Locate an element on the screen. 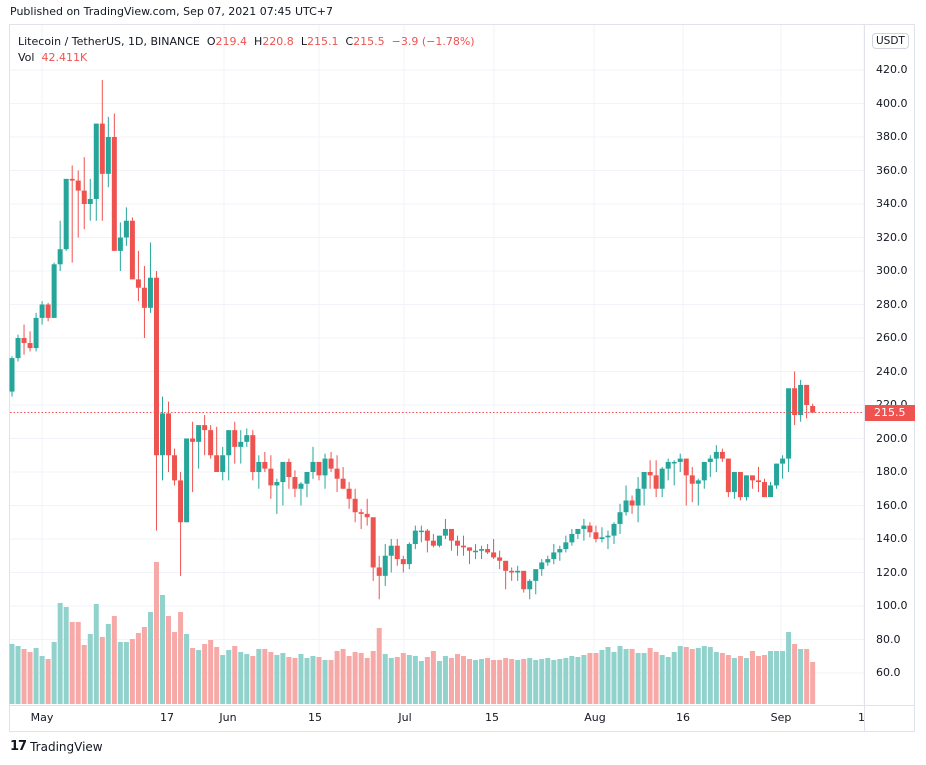  change-value: −3.9 (−1.78%) is located at coordinates (433, 41).